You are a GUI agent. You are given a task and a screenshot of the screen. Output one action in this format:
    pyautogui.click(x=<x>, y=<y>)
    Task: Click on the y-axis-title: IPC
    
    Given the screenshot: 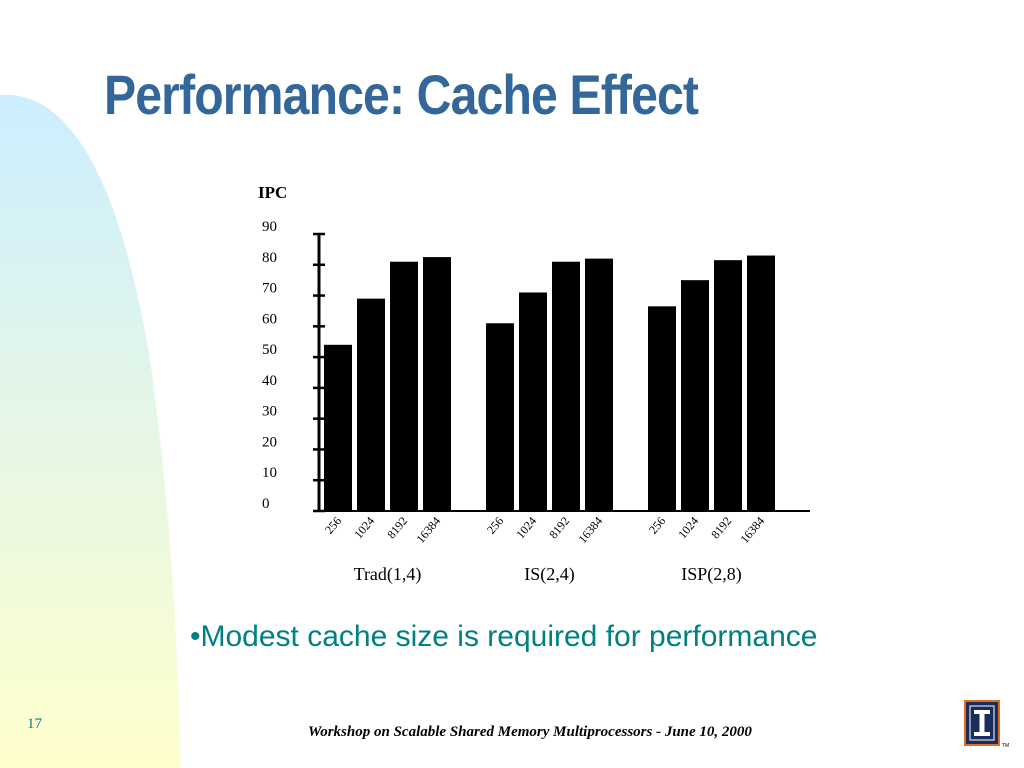 What is the action you would take?
    pyautogui.click(x=272, y=192)
    